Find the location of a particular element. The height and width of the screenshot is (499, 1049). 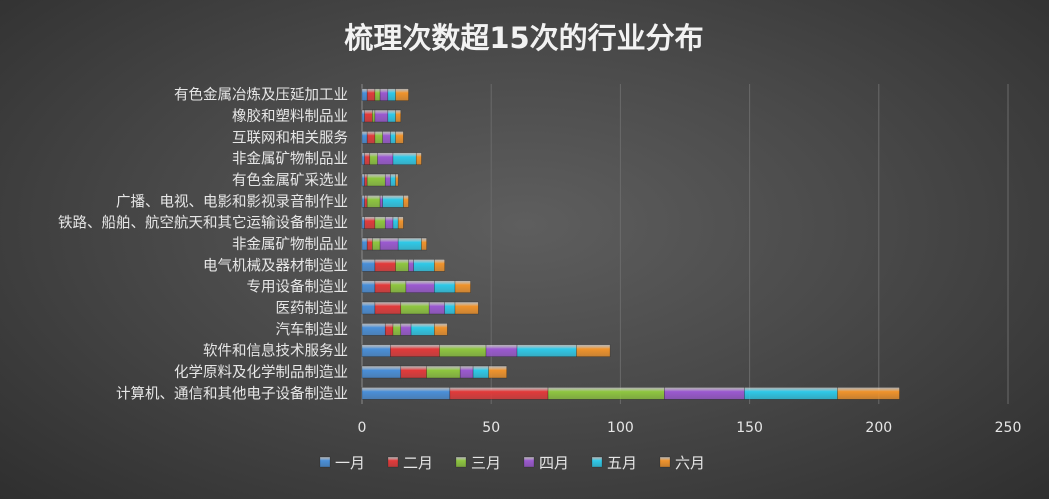

category-label: 铁路、船舶、航空航天和其它运输设备制造业 is located at coordinates (203, 223).